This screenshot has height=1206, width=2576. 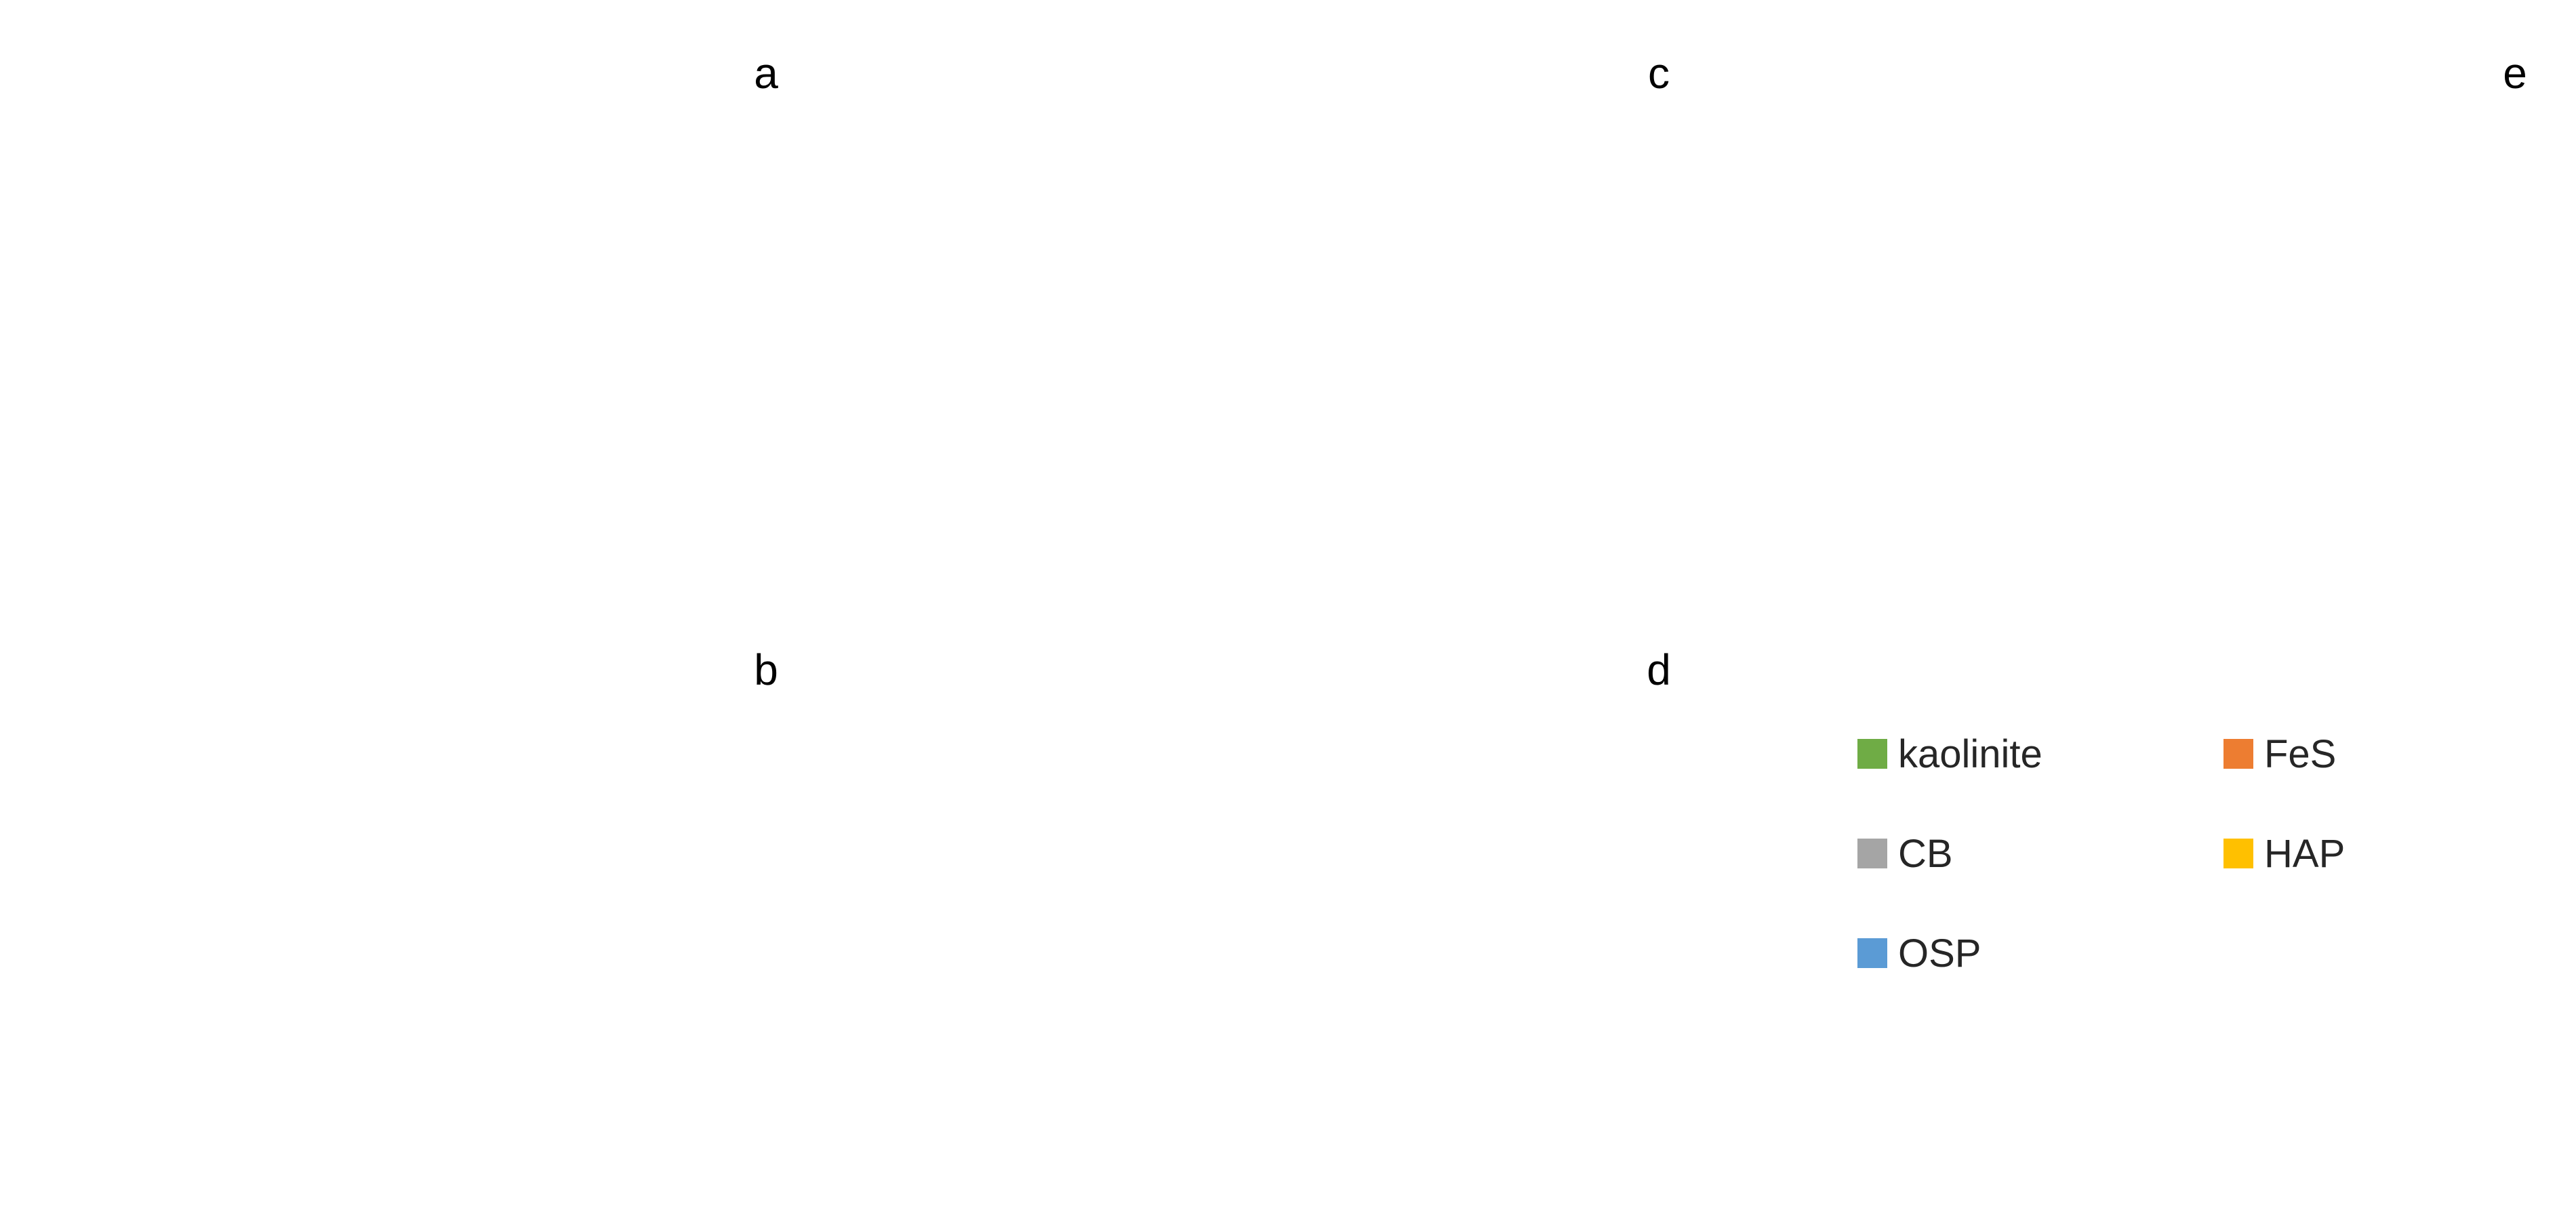 I want to click on panel-c: c, so click(x=1659, y=73).